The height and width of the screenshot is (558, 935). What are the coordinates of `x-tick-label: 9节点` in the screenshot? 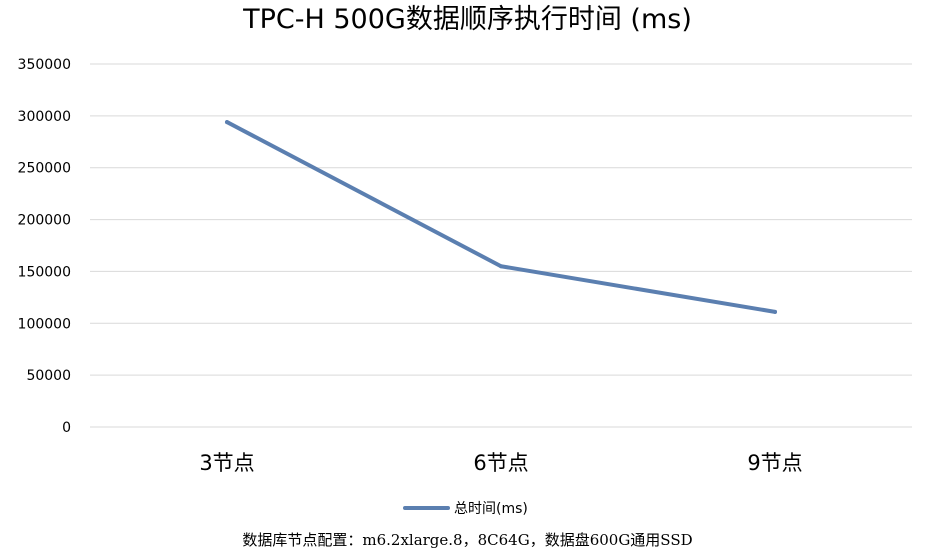 It's located at (774, 463).